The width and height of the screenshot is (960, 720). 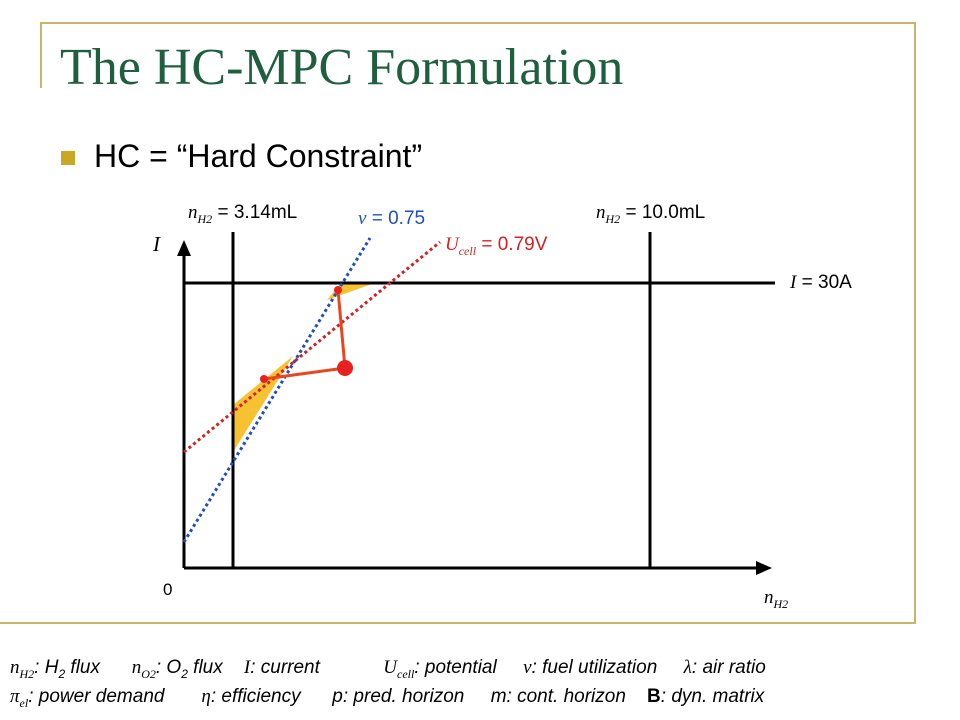 What do you see at coordinates (263, 404) in the screenshot?
I see `feasible-region-lower` at bounding box center [263, 404].